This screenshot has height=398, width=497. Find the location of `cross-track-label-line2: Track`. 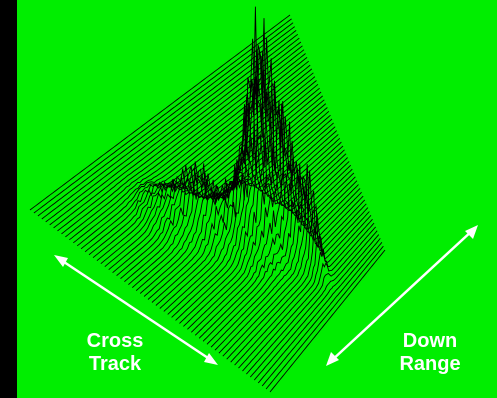

cross-track-label-line2: Track is located at coordinates (115, 364).